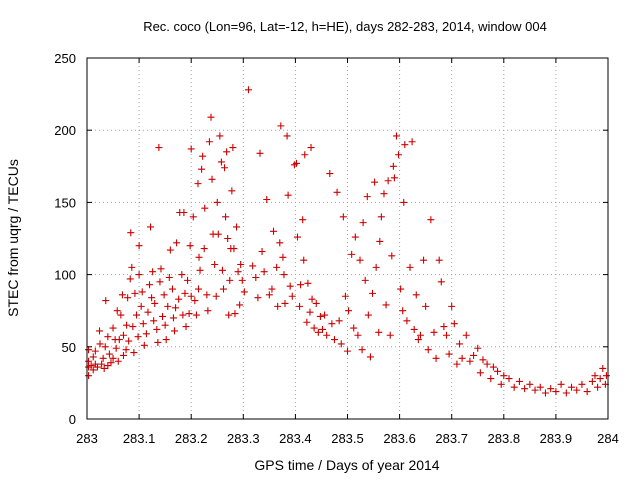 Image resolution: width=640 pixels, height=480 pixels. I want to click on y-tick-label: 50, so click(69, 347).